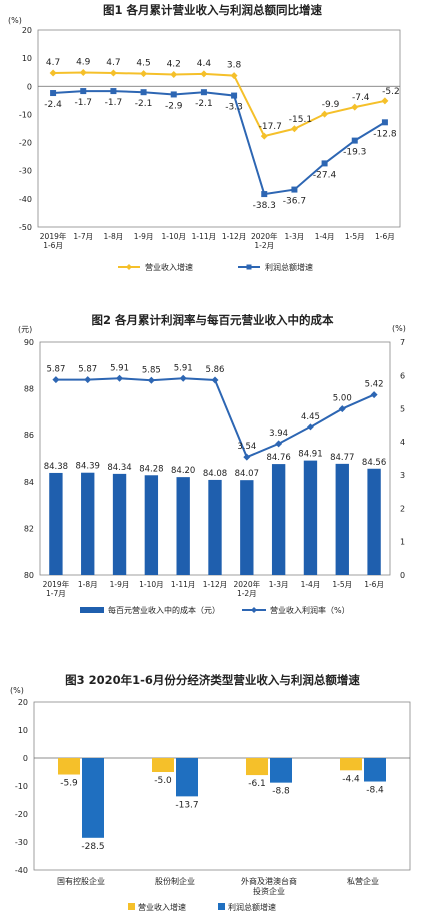  What do you see at coordinates (402, 442) in the screenshot?
I see `chart-2-y2tick-3: 4` at bounding box center [402, 442].